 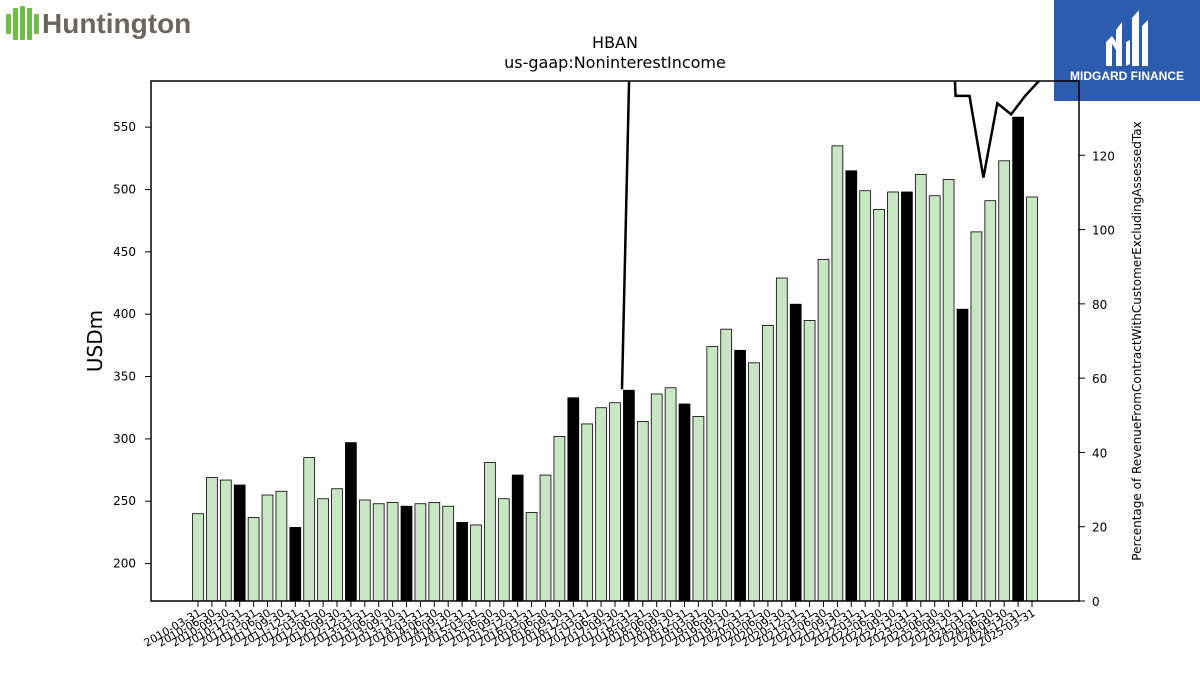 I want to click on huntington-mark-icon, so click(x=22, y=23).